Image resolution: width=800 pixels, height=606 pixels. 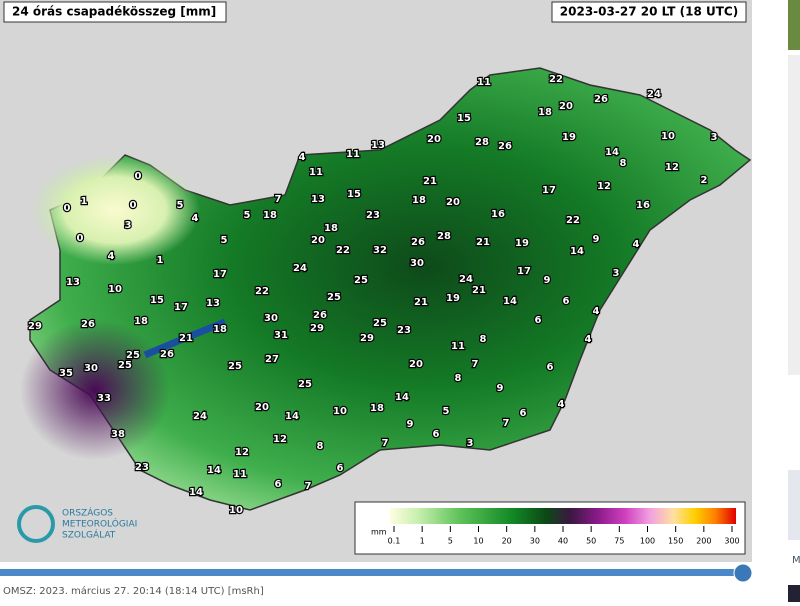 I want to click on legend-tick-label: 10, so click(x=478, y=541).